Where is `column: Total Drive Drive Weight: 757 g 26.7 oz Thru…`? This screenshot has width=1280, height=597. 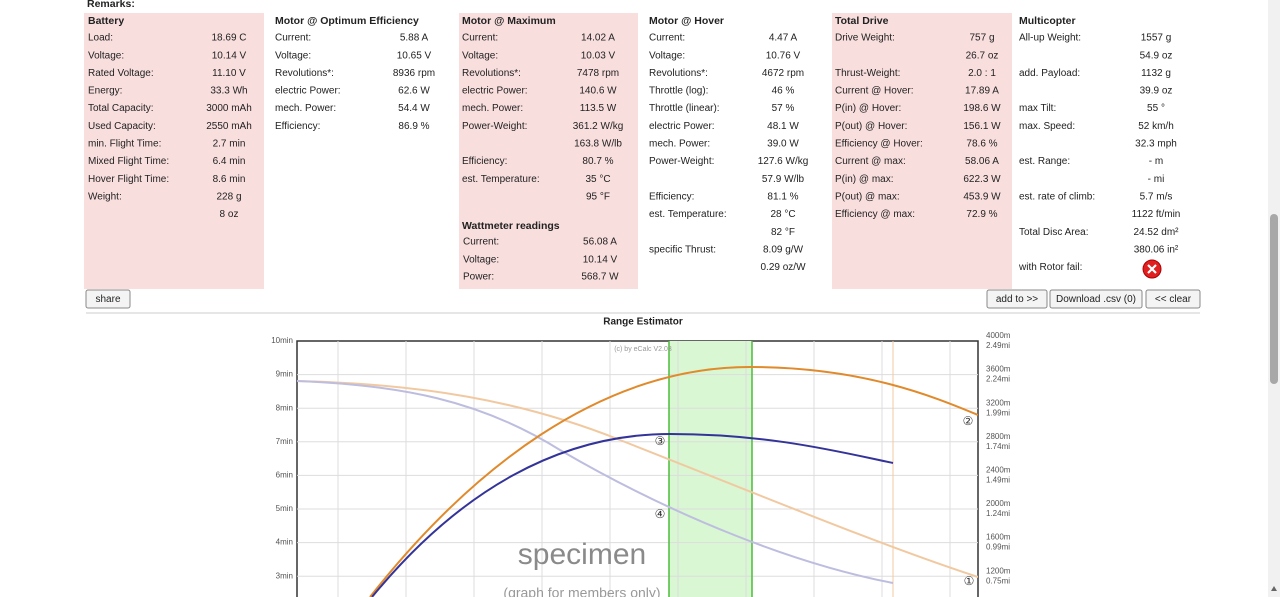 column: Total Drive Drive Weight: 757 g 26.7 oz Thru… is located at coordinates (918, 117).